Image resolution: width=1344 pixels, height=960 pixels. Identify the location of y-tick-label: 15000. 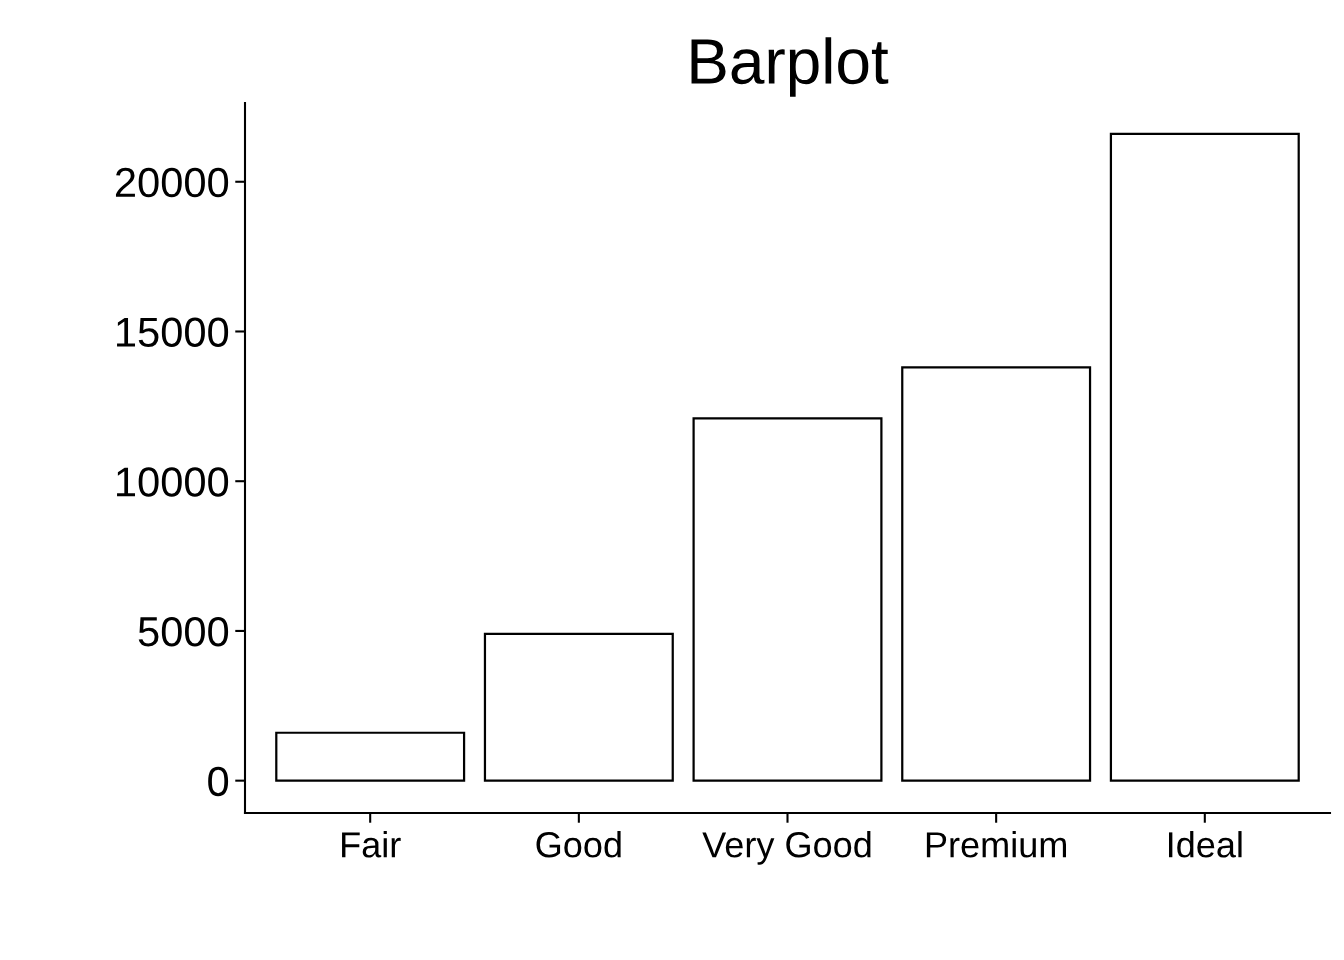
(173, 332).